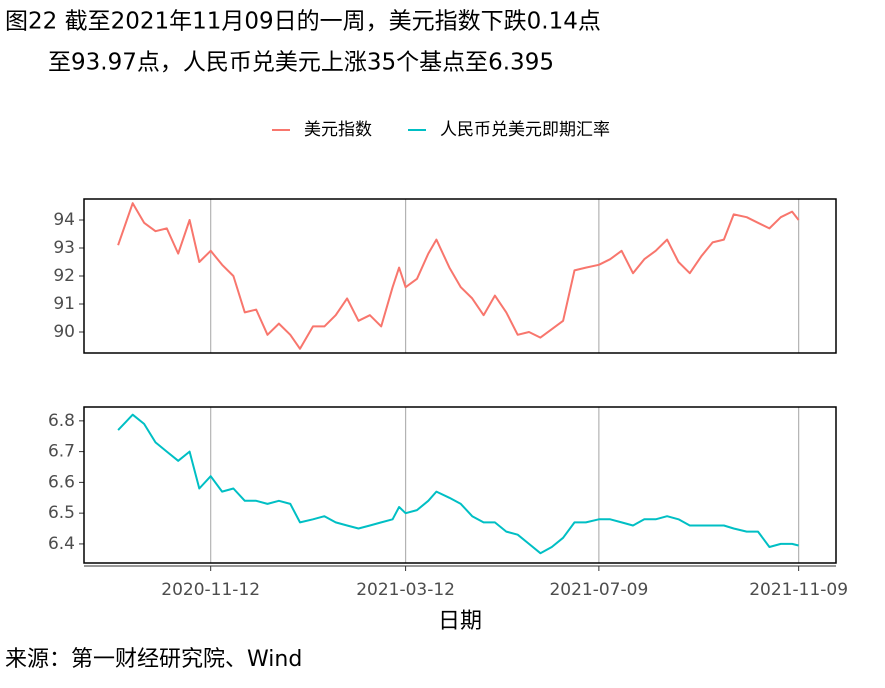  I want to click on y-tick-label: 6.5, so click(61, 513).